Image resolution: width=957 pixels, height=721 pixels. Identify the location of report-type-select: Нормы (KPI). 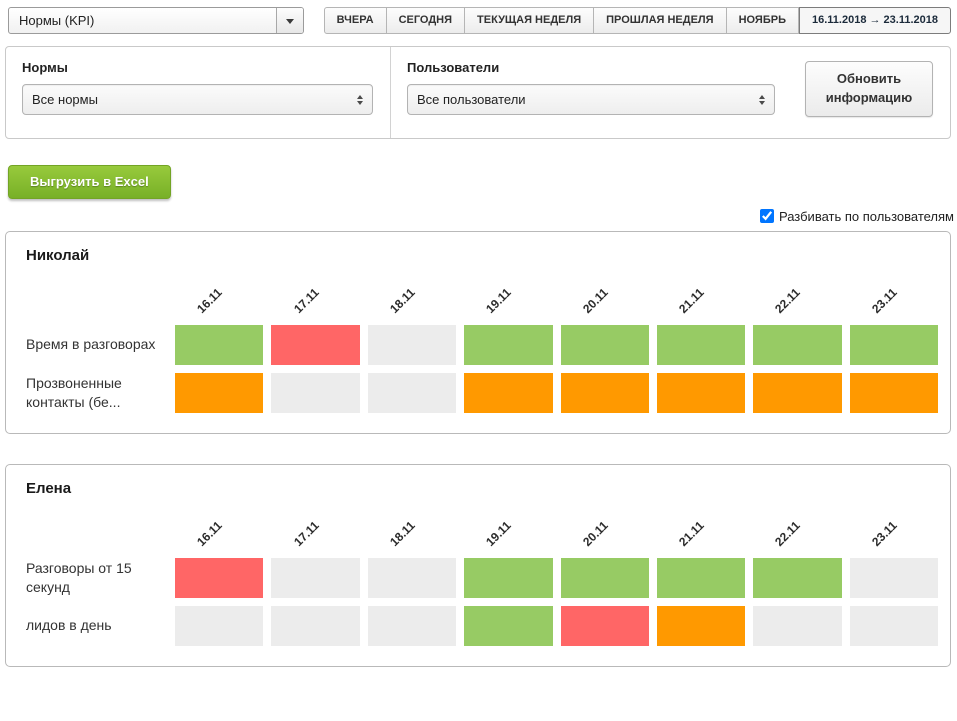
(156, 20).